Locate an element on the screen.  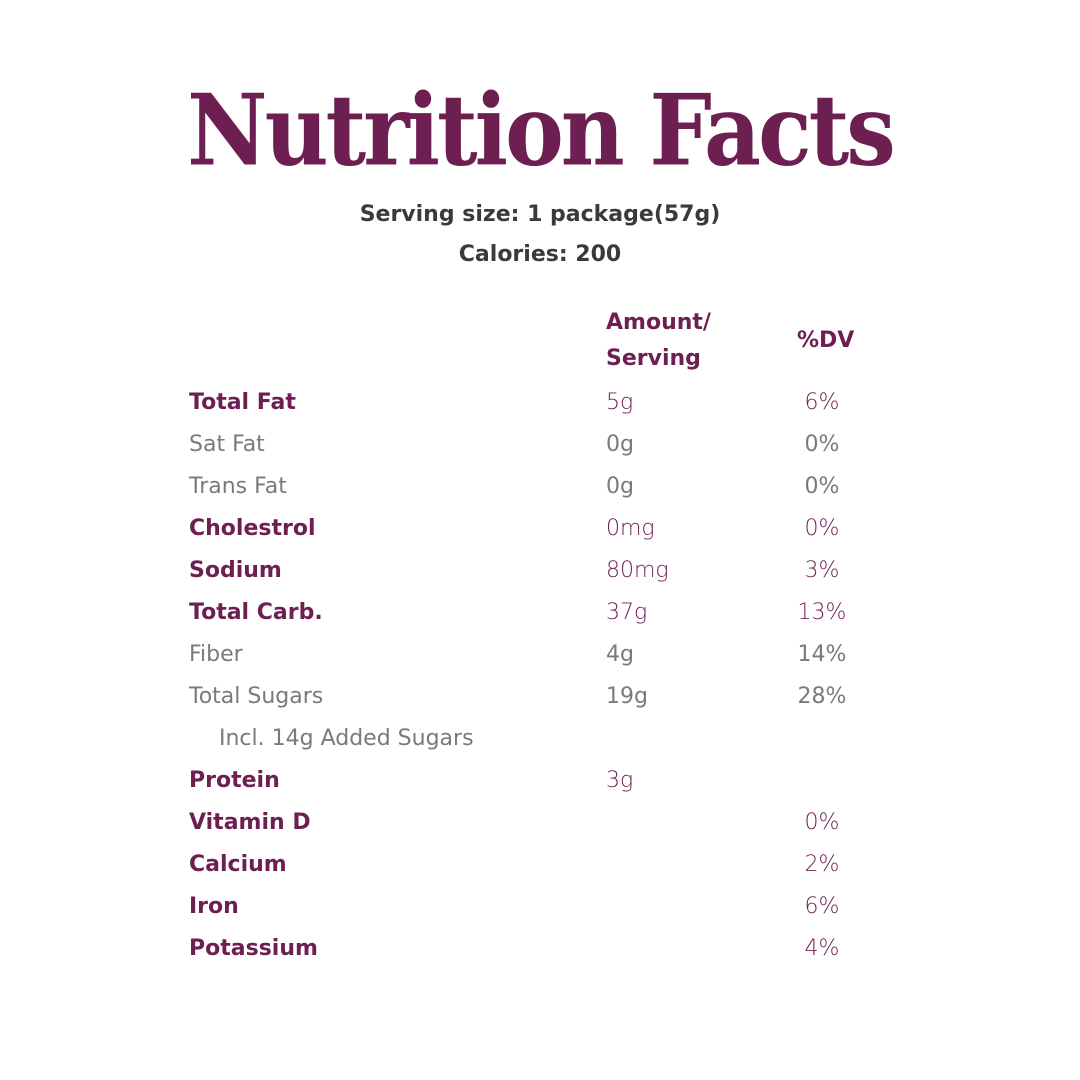
dv-value: 3% is located at coordinates (822, 570).